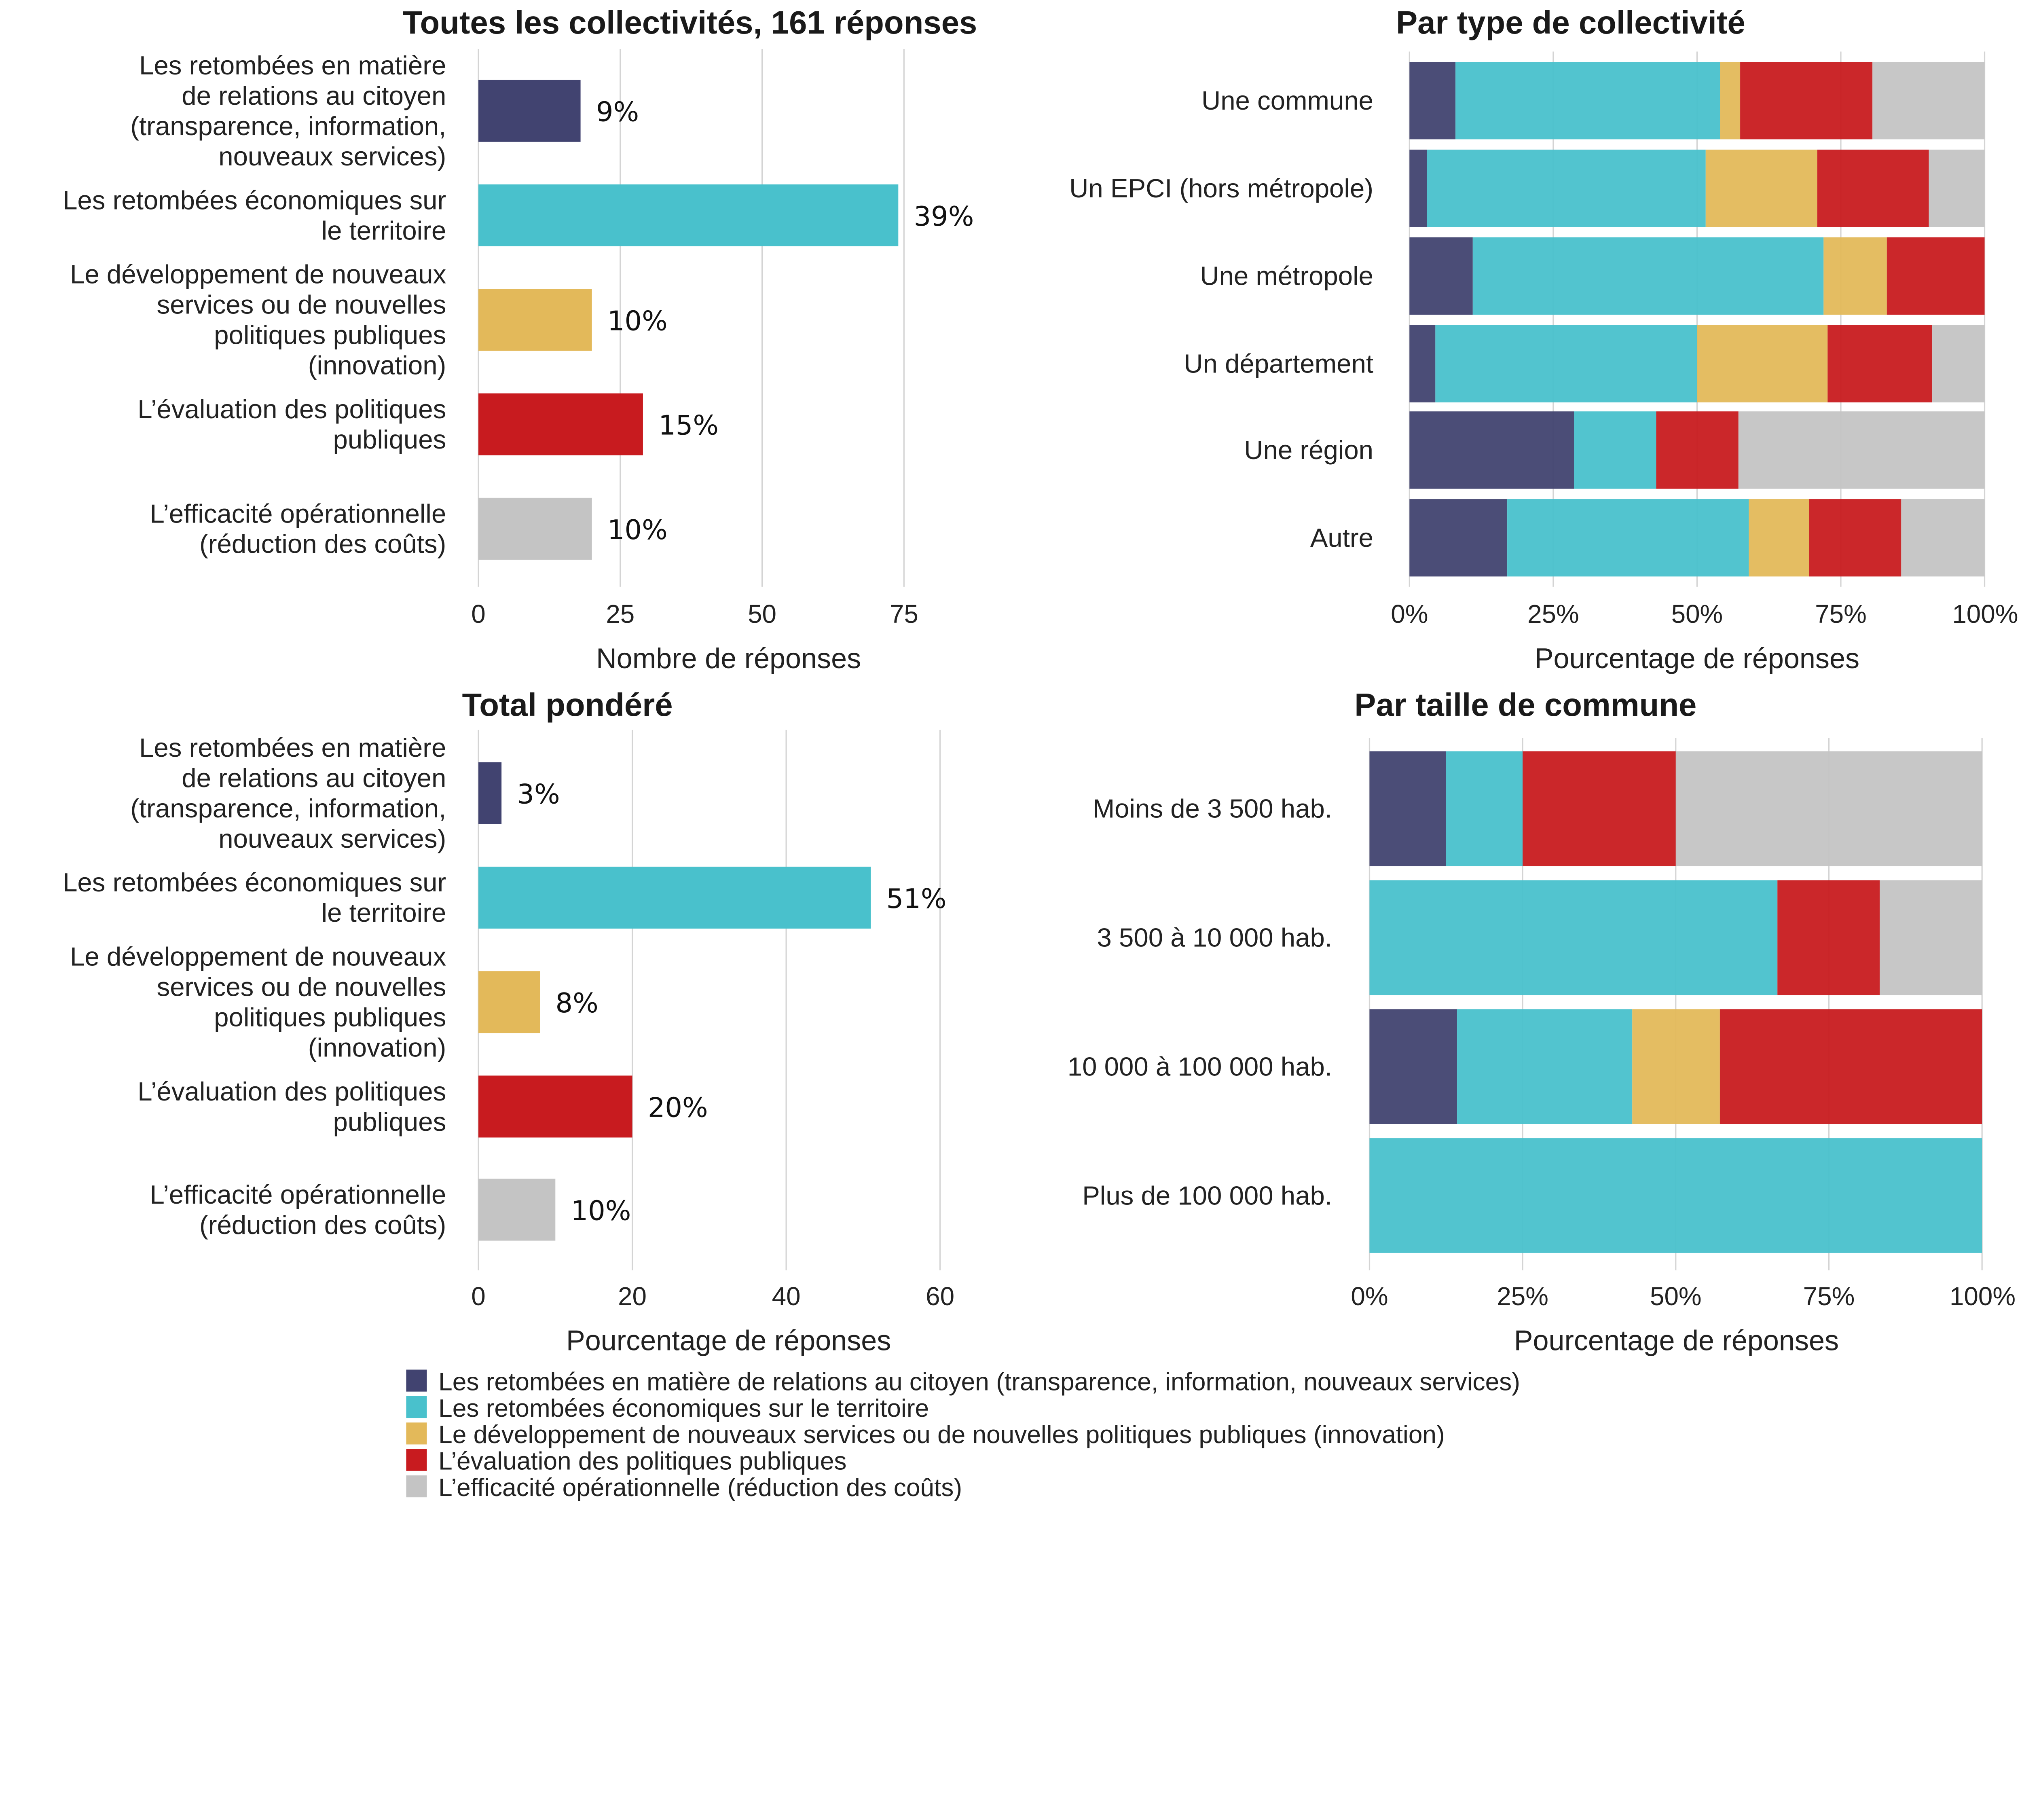  What do you see at coordinates (620, 614) in the screenshot?
I see `x-tick-label: 25` at bounding box center [620, 614].